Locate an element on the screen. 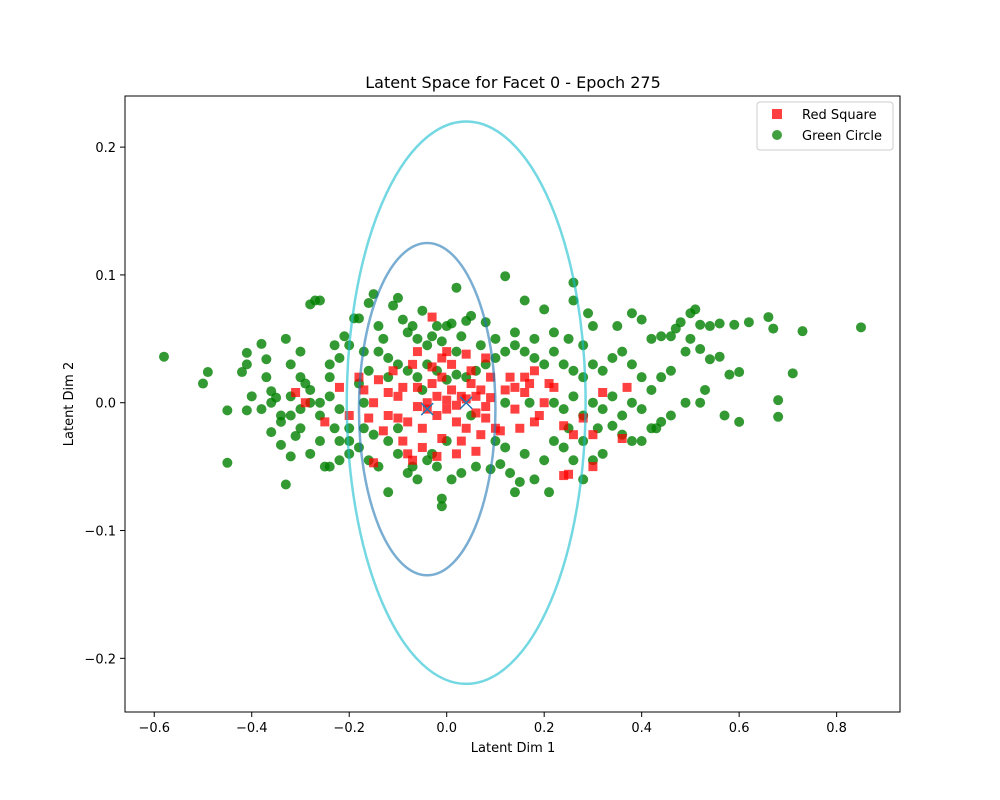  chart-title: Latent Space for Facet 0 - Epoch 275 is located at coordinates (513, 82).